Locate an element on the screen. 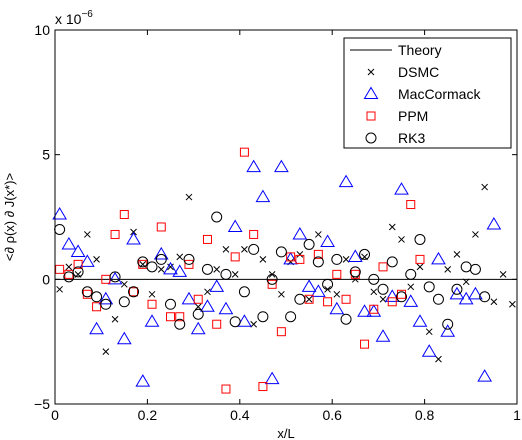  x-tick-label: 0.2 is located at coordinates (148, 415).